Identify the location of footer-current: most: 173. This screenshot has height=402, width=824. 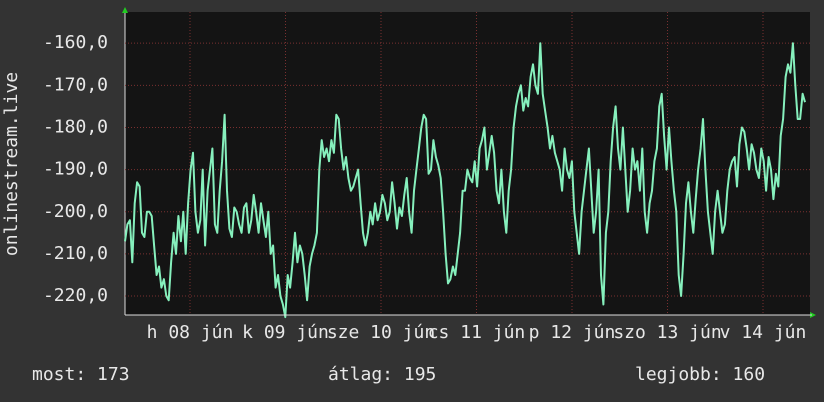
(81, 374).